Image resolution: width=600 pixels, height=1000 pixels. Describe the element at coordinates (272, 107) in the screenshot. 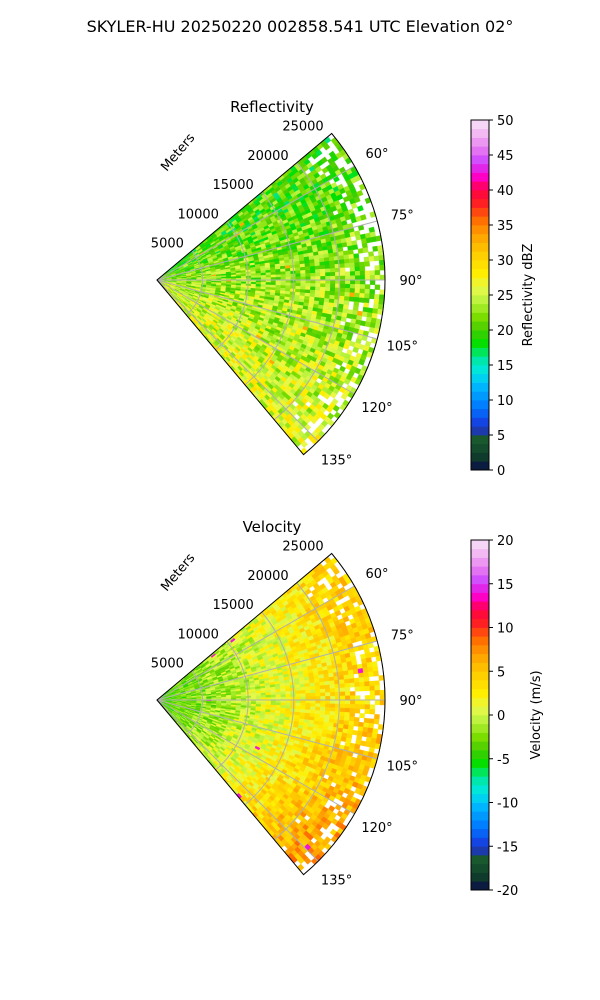

I see `reflectivity-title: Reflectivity` at that location.